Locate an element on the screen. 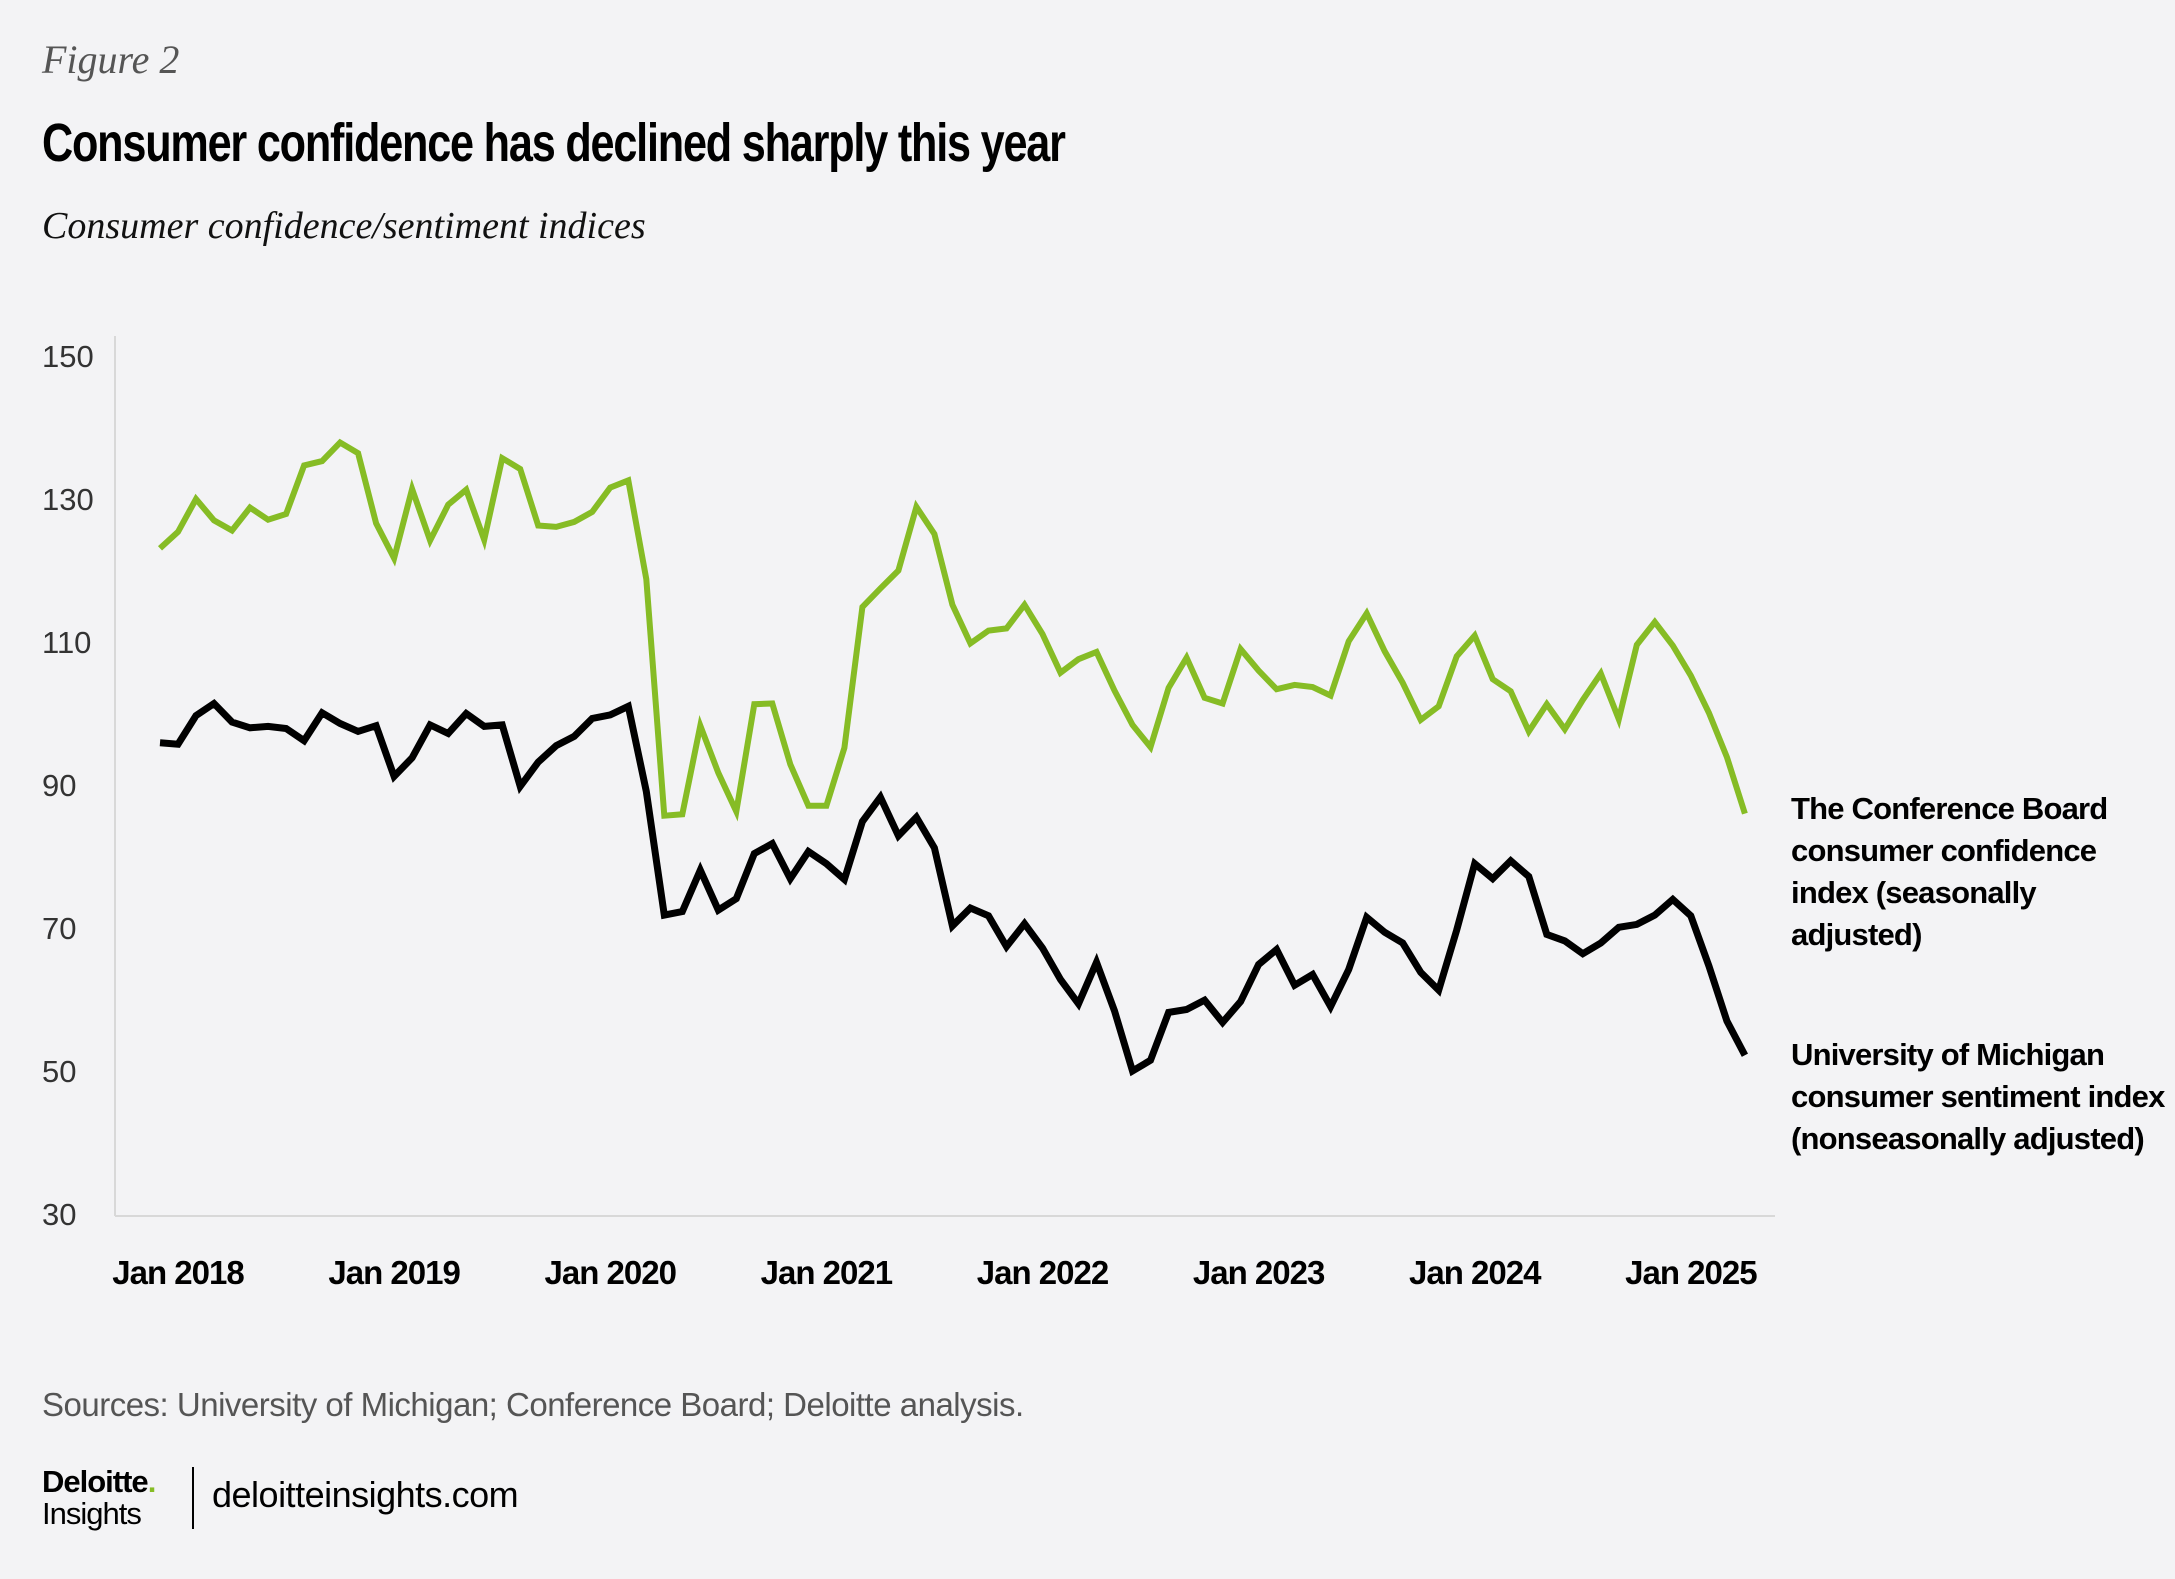 This screenshot has height=1579, width=2175. x-tick-label: Jan 2018 is located at coordinates (178, 1272).